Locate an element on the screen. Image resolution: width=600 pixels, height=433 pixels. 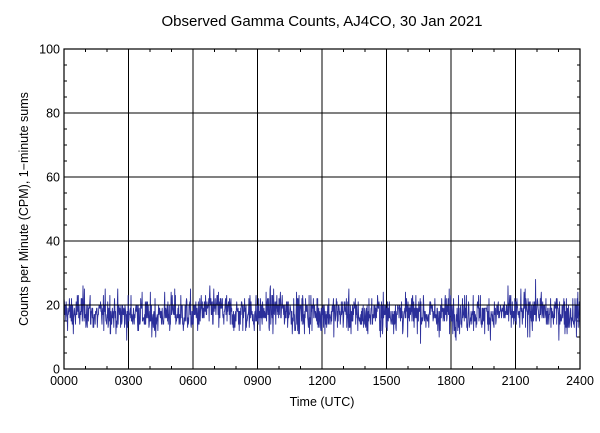
series-line-gamma-cpm is located at coordinates (322, 311).